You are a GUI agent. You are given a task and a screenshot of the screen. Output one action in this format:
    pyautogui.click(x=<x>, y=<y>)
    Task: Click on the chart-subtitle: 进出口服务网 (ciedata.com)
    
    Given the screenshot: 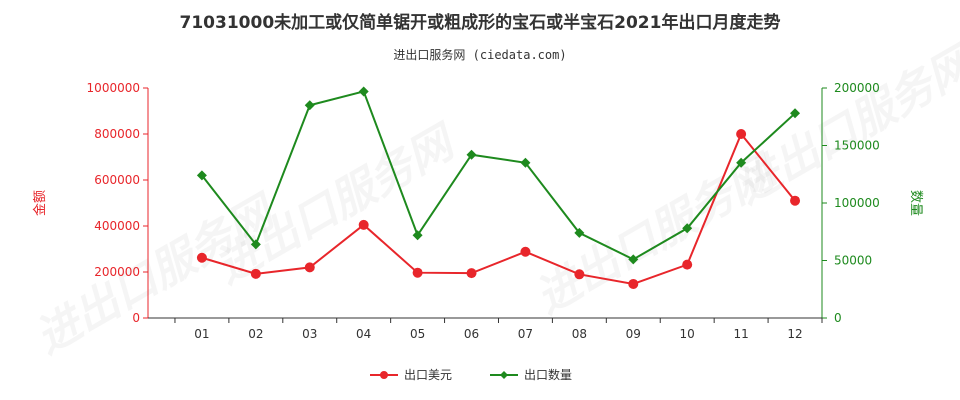 What is the action you would take?
    pyautogui.click(x=480, y=55)
    